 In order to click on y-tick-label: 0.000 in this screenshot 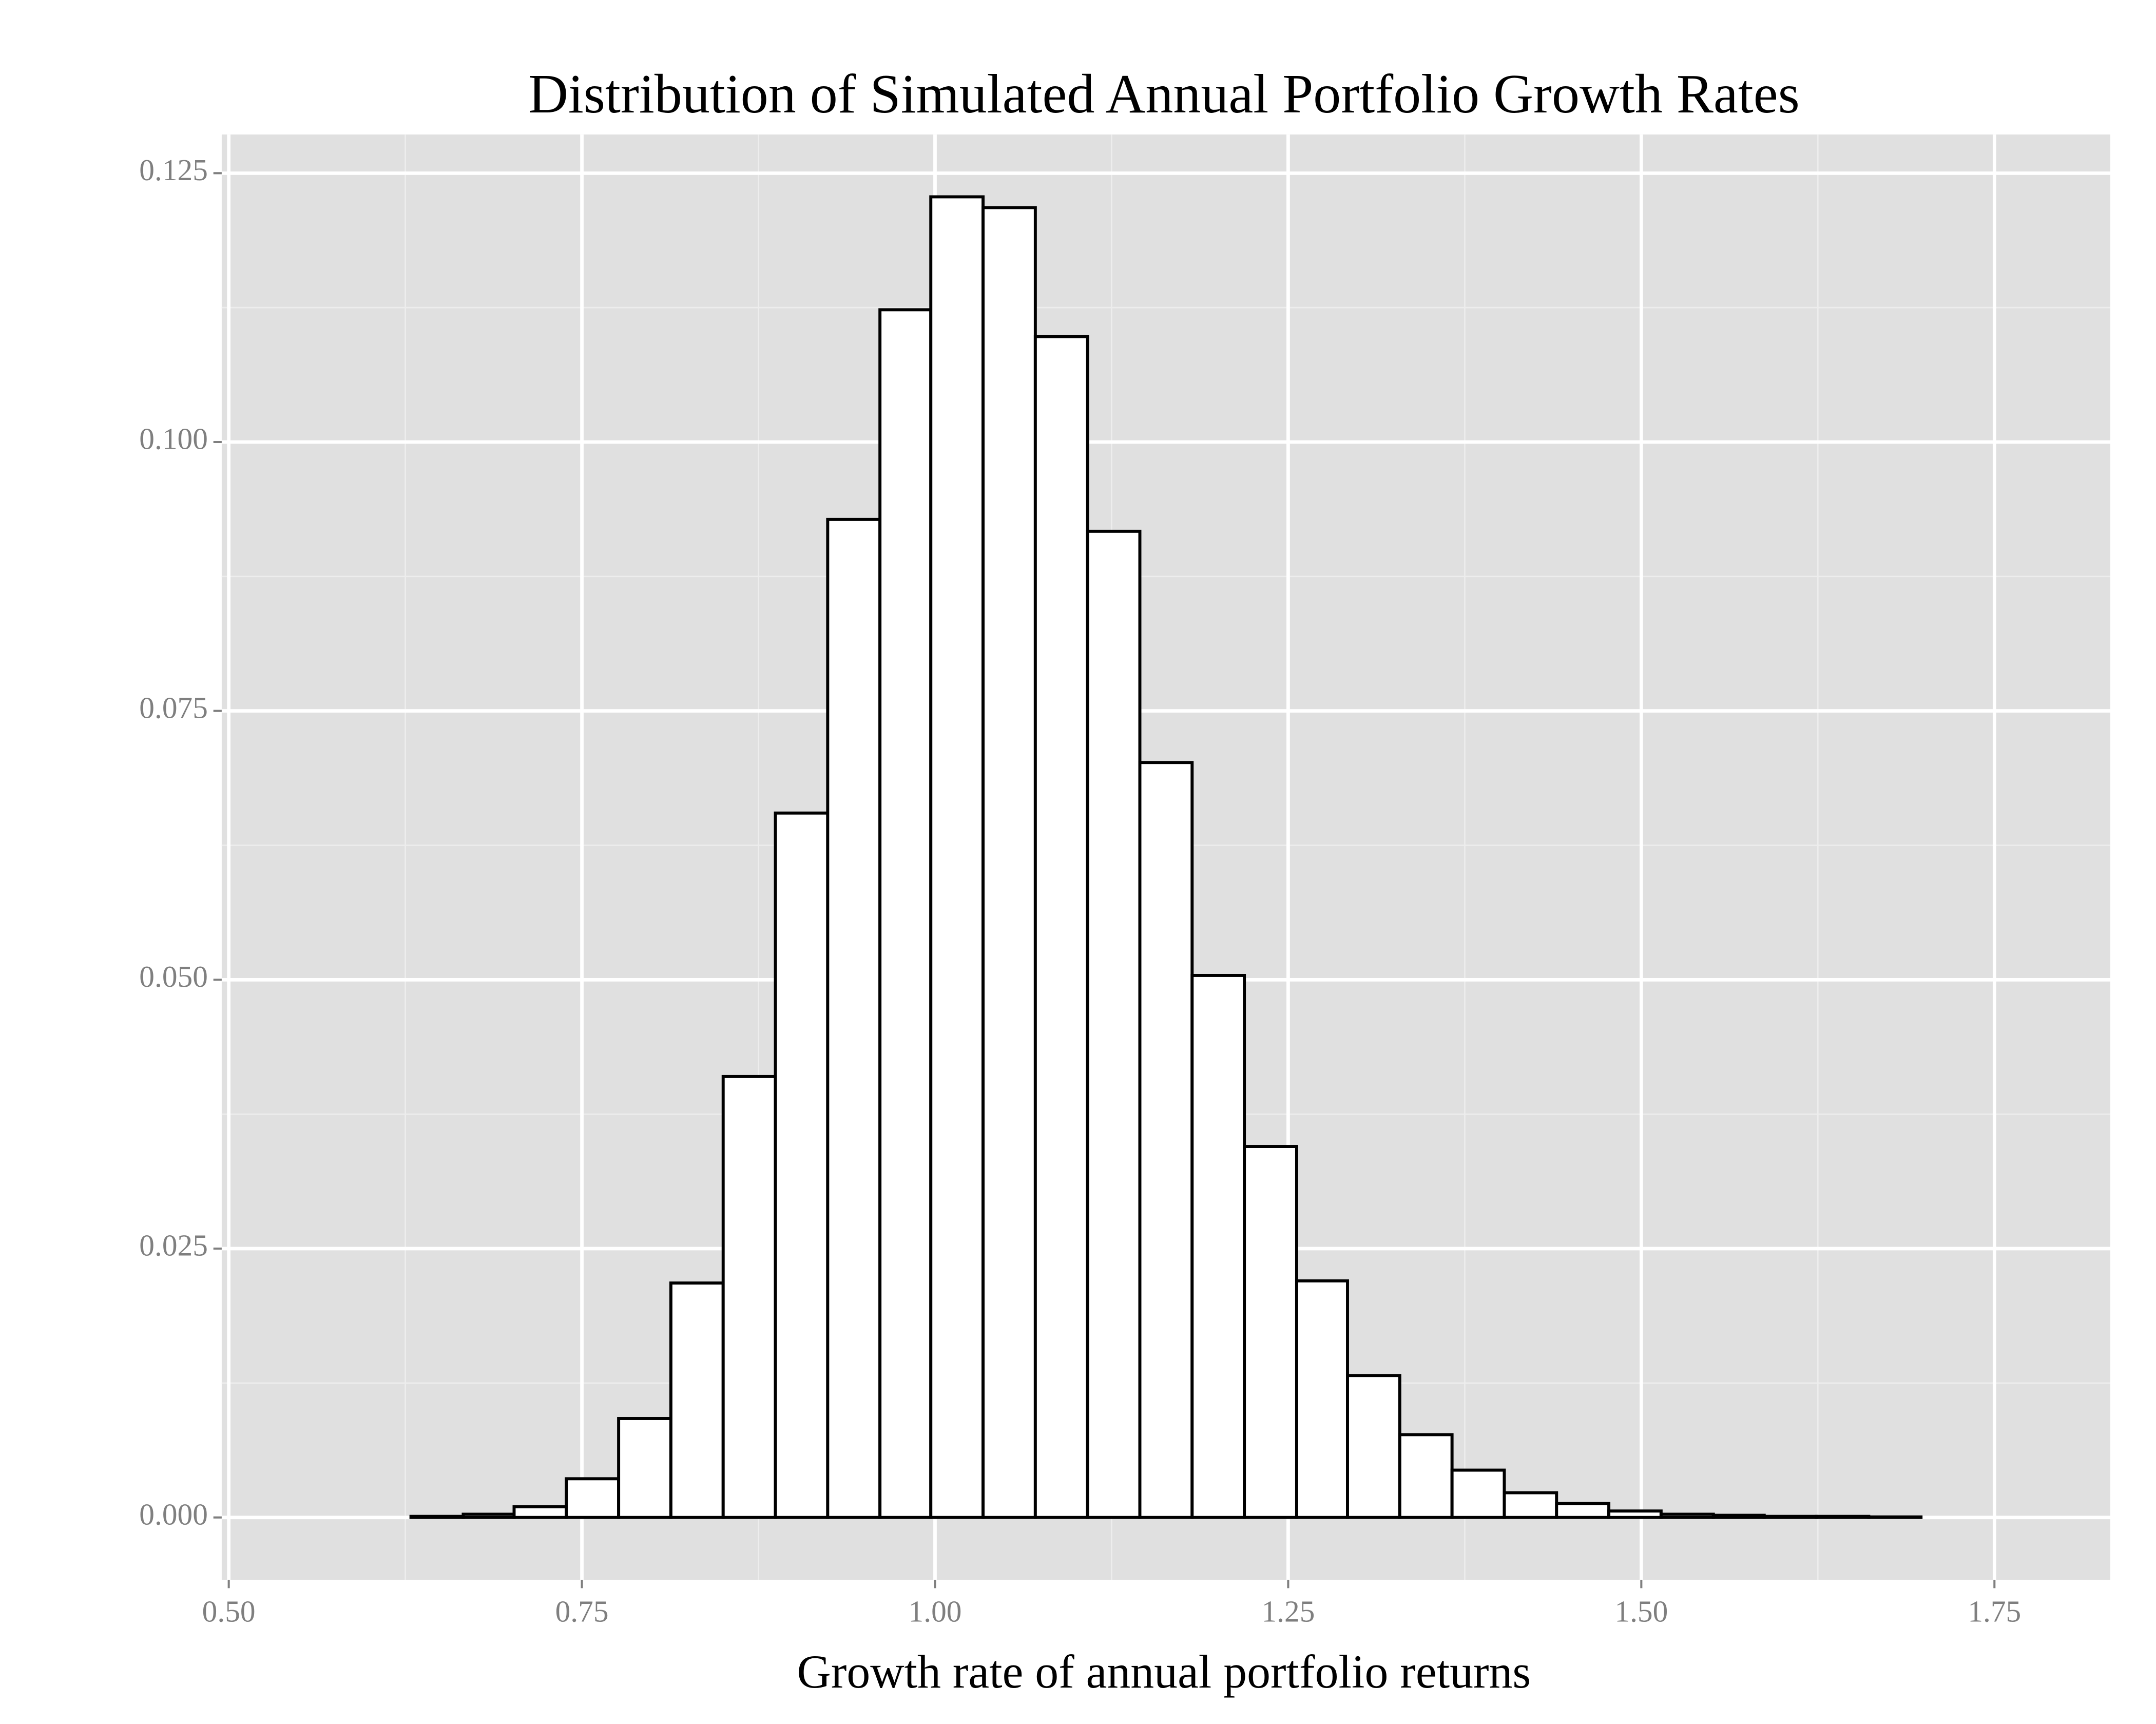, I will do `click(173, 1514)`.